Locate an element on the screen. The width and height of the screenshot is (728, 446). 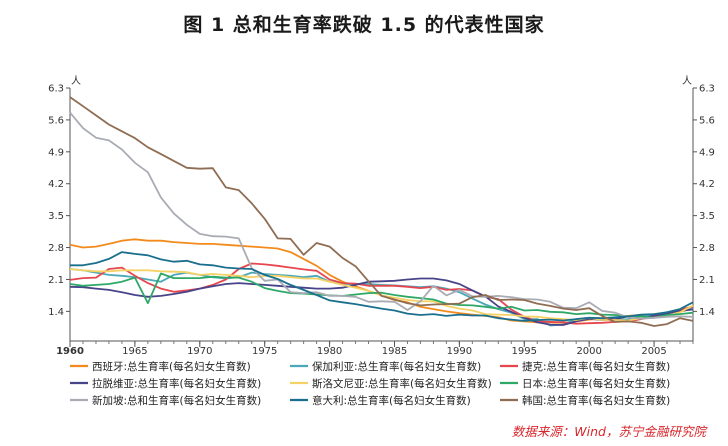
y-unit-left: 人 is located at coordinates (76, 81).